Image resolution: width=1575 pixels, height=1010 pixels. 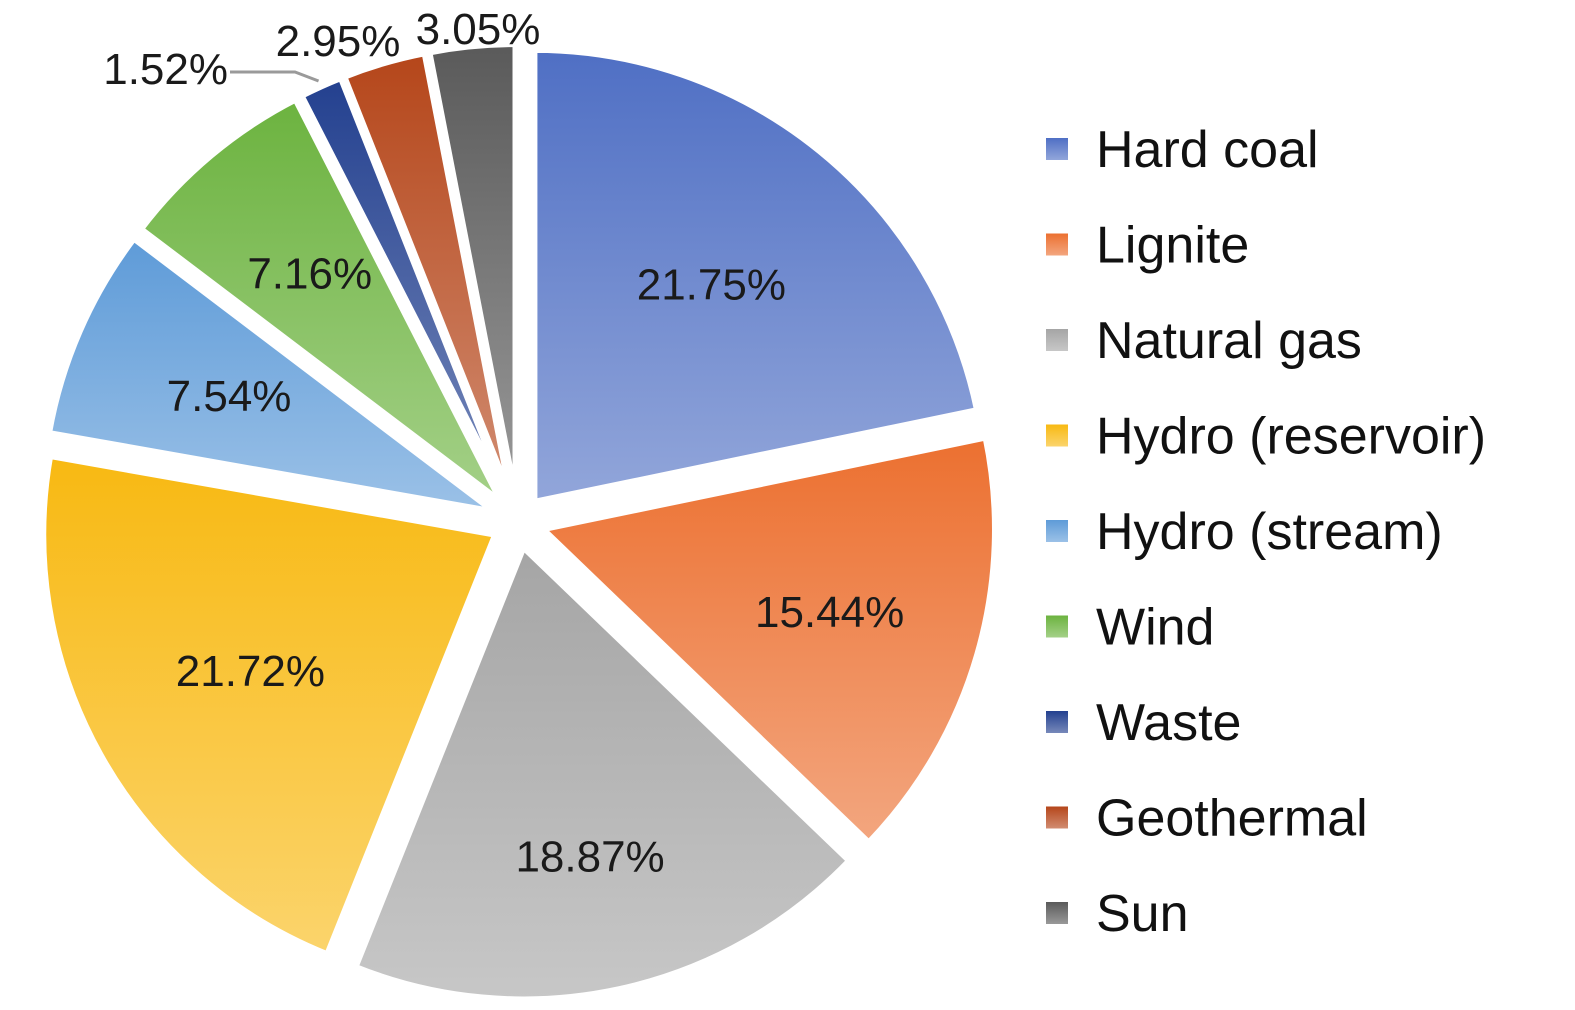 I want to click on legend-swatch-lignite, so click(x=1057, y=244).